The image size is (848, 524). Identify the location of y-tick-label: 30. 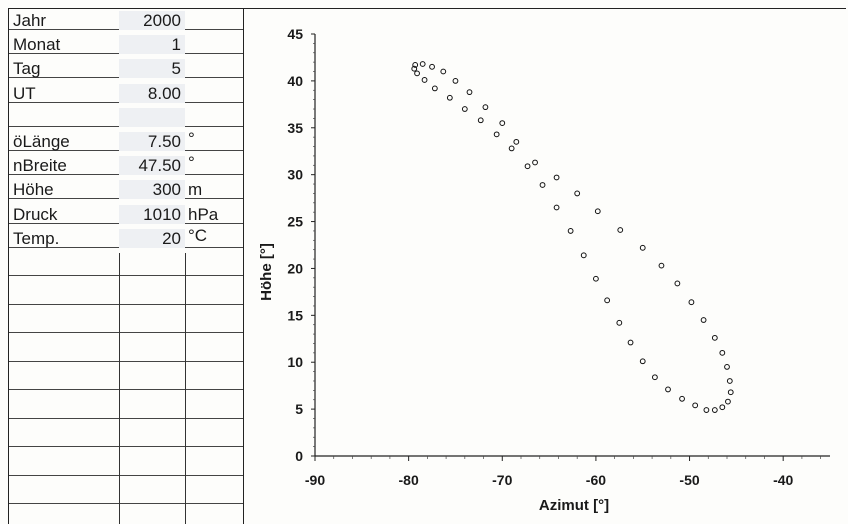
(295, 175).